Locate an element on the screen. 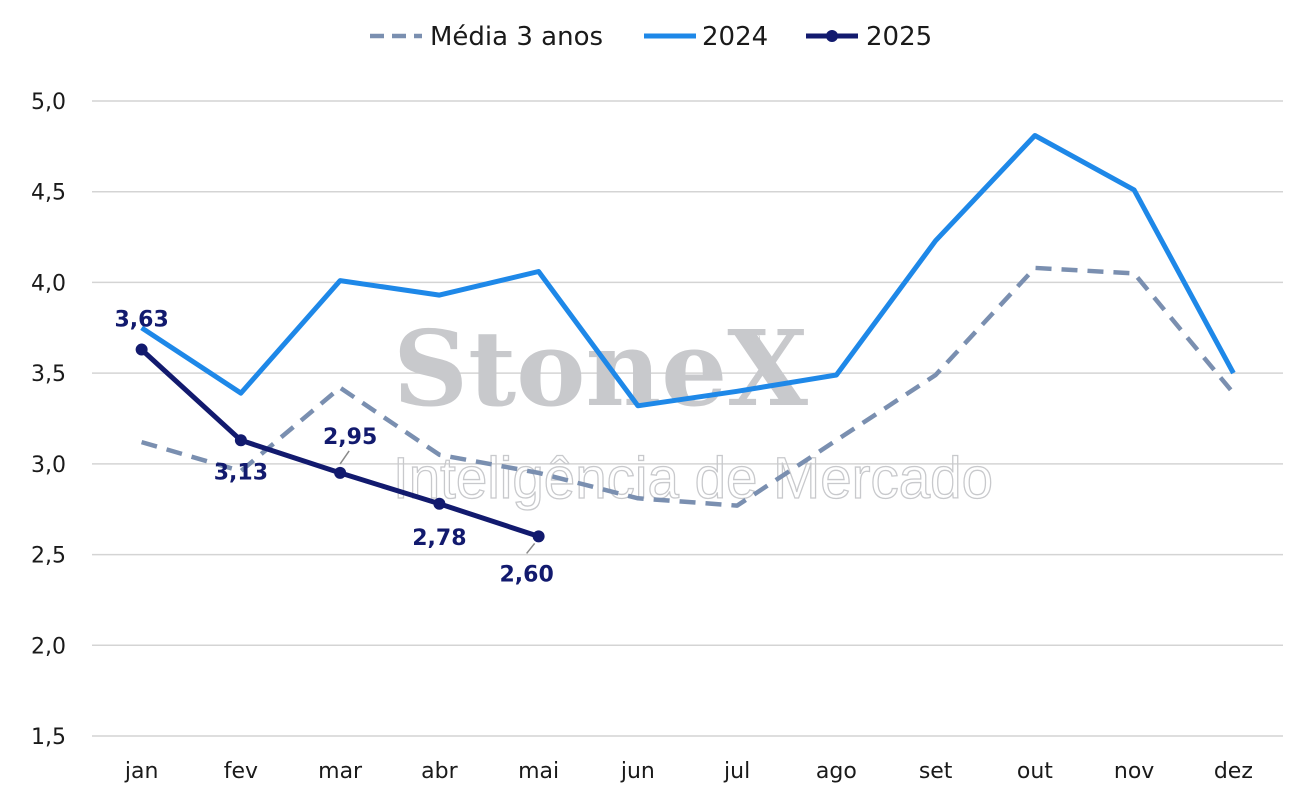 Image resolution: width=1298 pixels, height=792 pixels. legend-label: 2024 is located at coordinates (735, 37).